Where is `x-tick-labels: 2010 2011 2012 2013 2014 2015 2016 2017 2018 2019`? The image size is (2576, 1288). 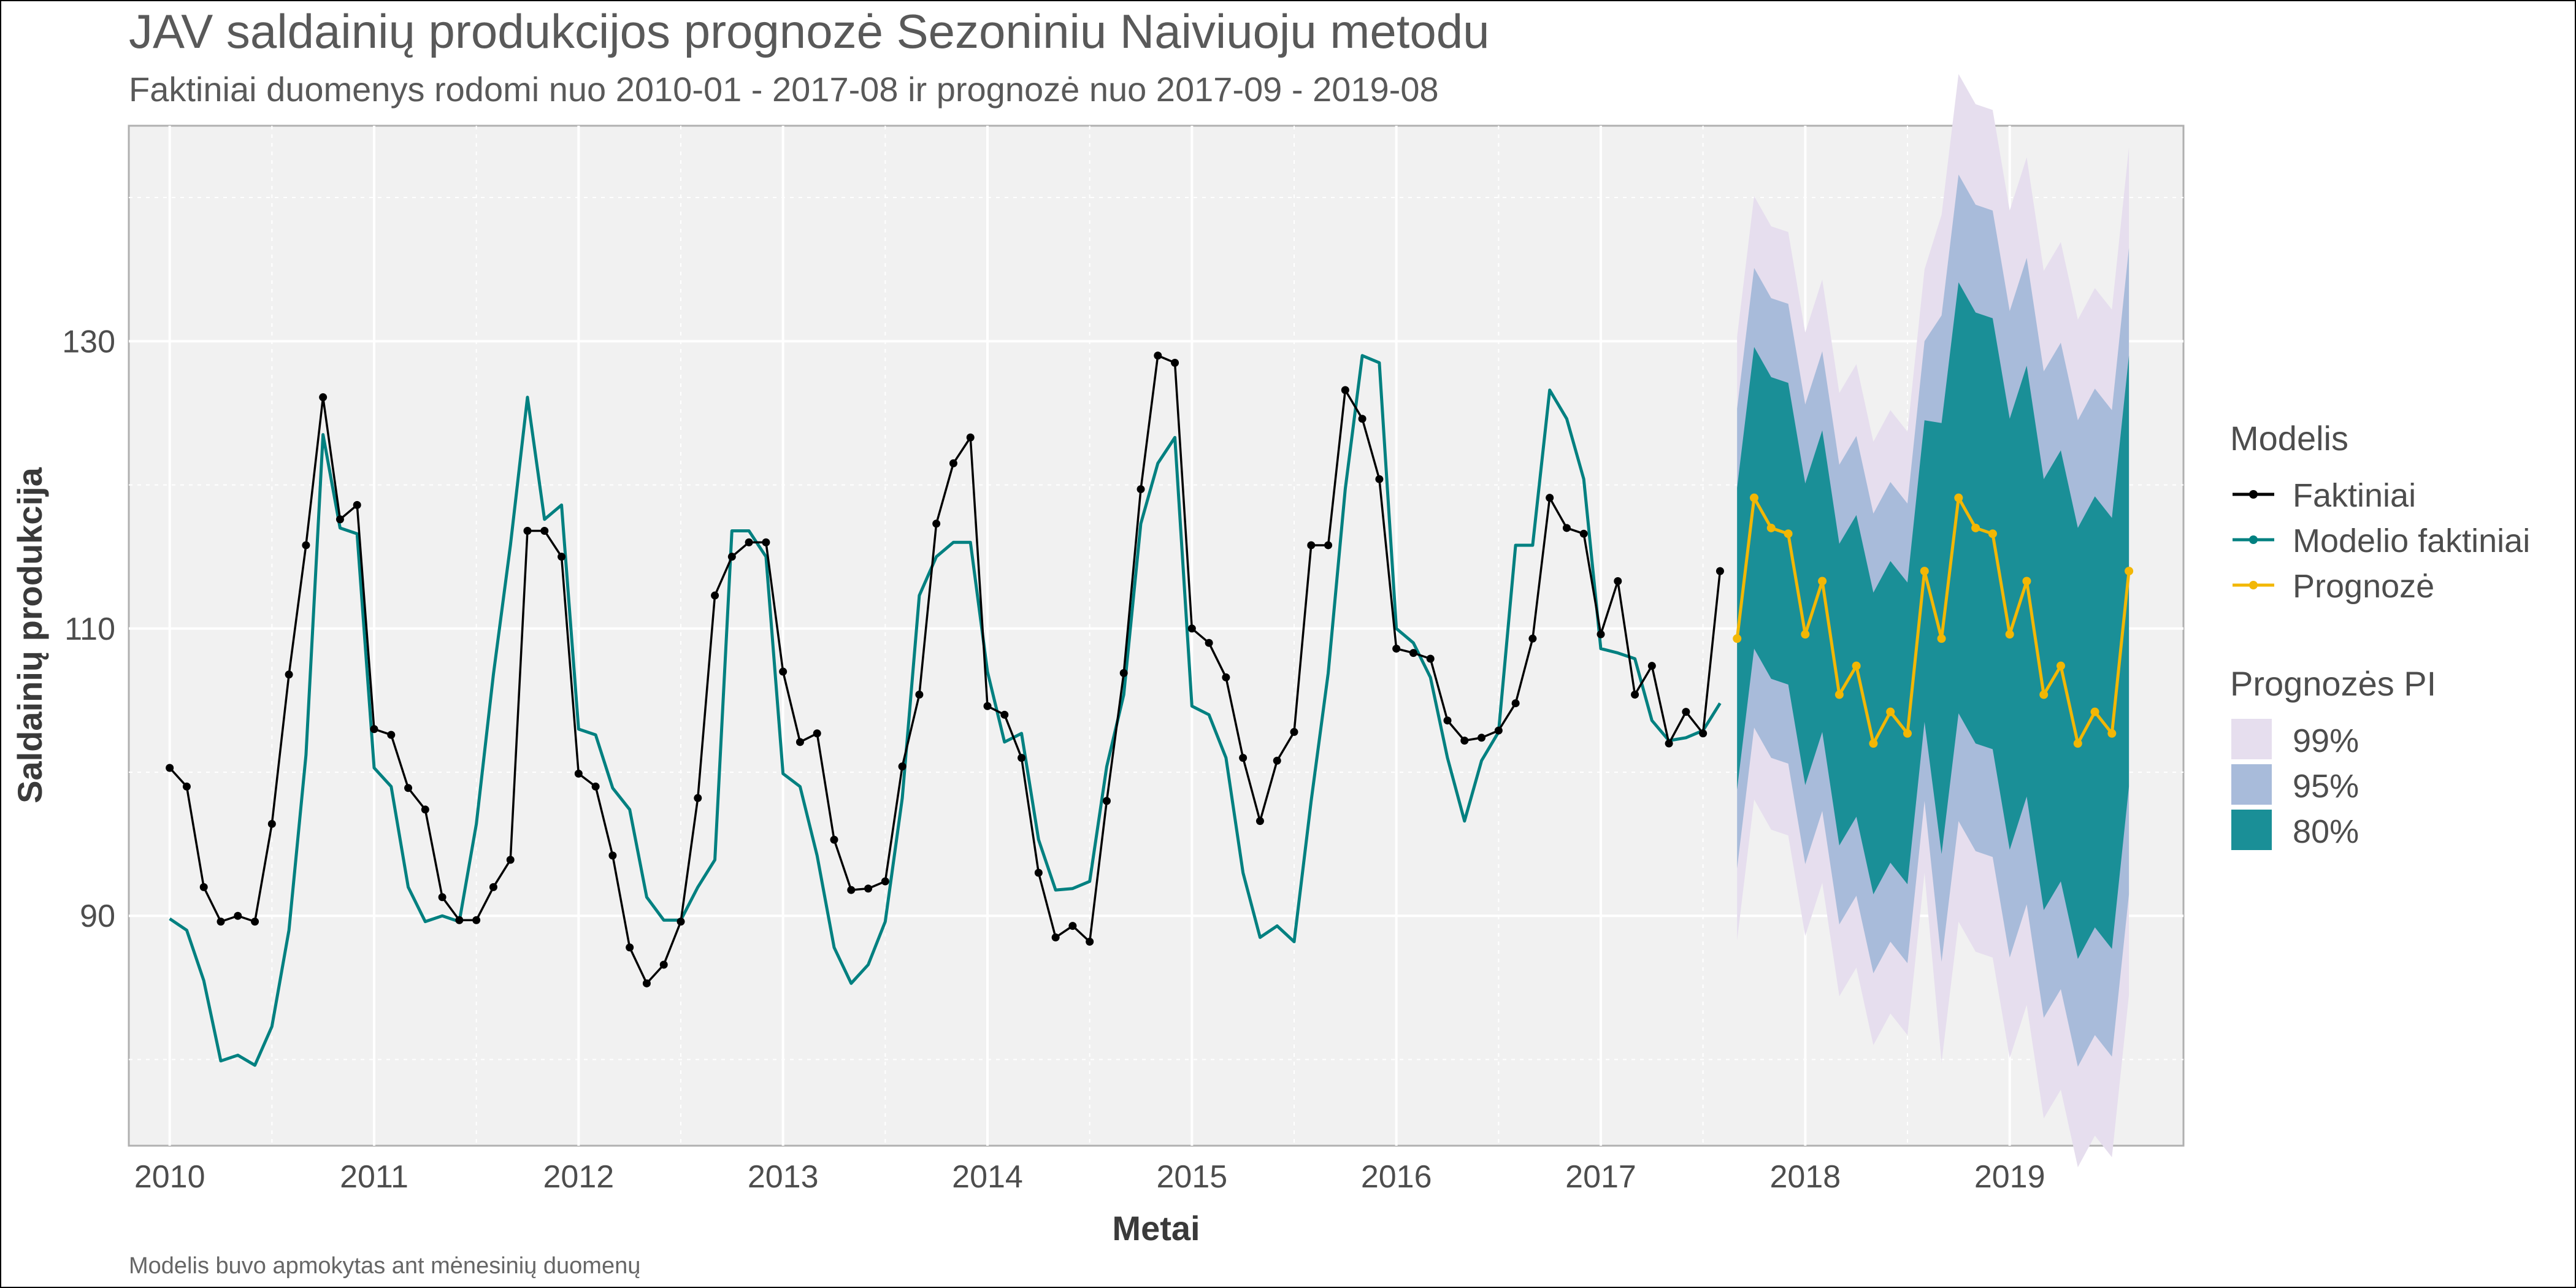
x-tick-labels: 2010 2011 2012 2013 2014 2015 2016 2017 2018 2019 is located at coordinates (1089, 1177).